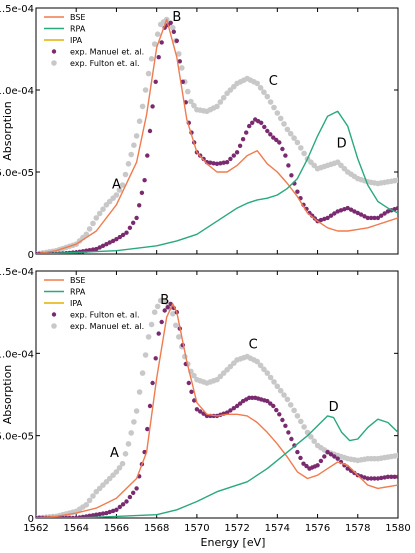  What do you see at coordinates (77, 280) in the screenshot?
I see `legend-entry: BSE` at bounding box center [77, 280].